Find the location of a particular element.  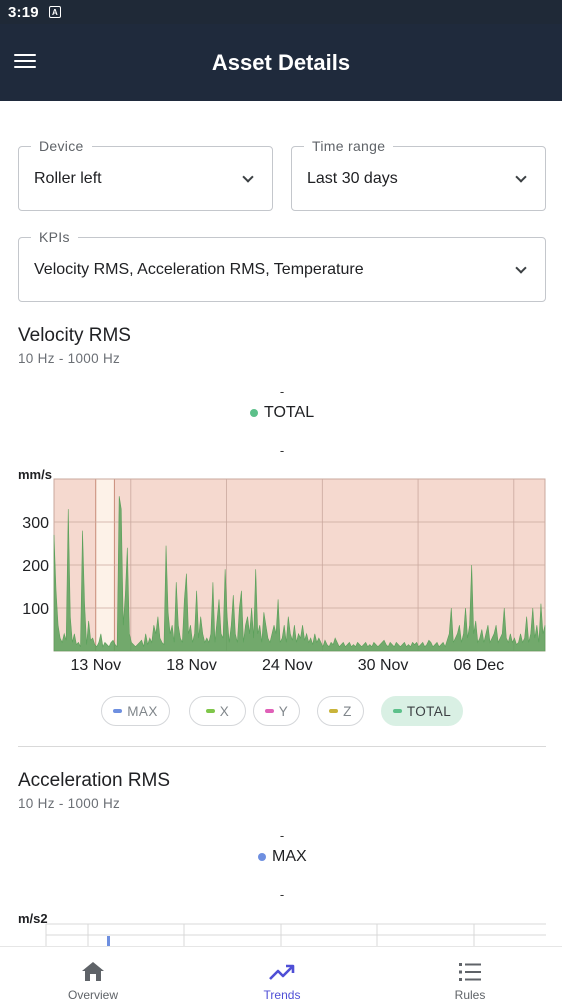

acceleration-subtitle: 10 Hz - 1000 Hz is located at coordinates (69, 803).